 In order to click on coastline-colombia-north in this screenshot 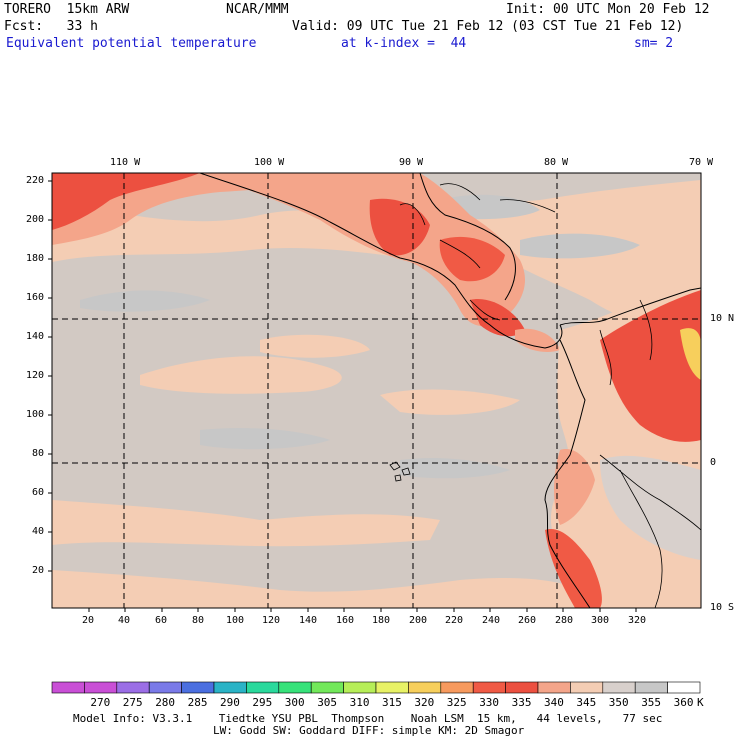, I will do `click(630, 306)`.